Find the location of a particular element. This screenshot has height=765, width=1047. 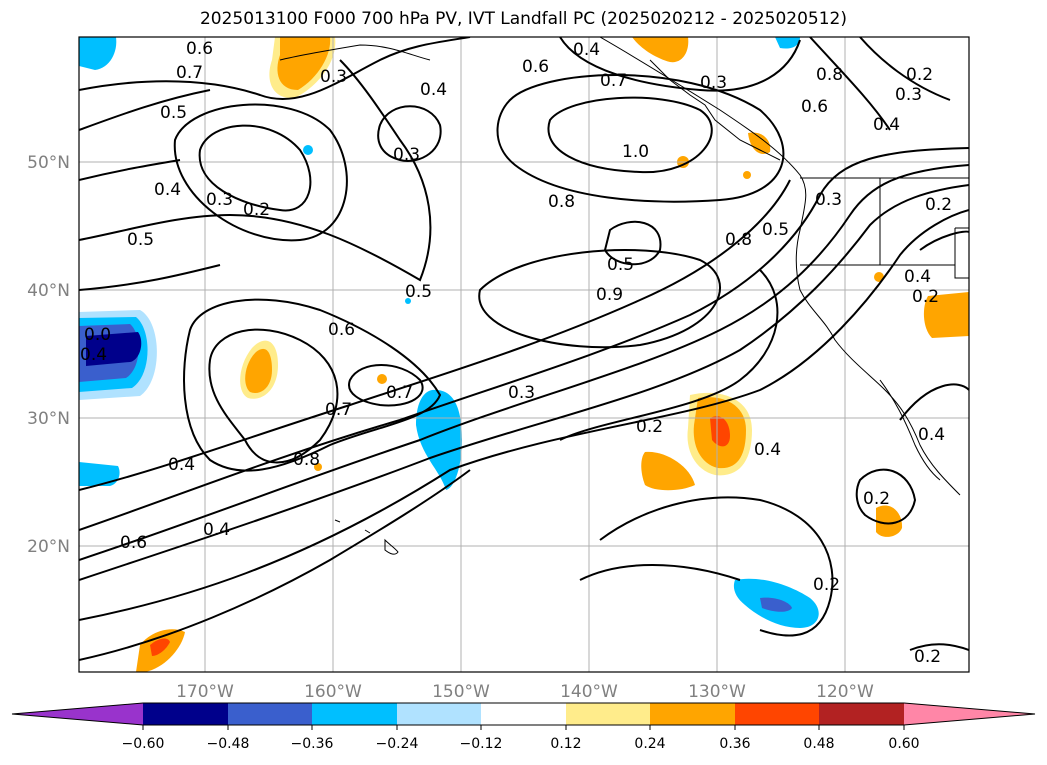

colorbar-tick-label: 0.48 is located at coordinates (818, 744).